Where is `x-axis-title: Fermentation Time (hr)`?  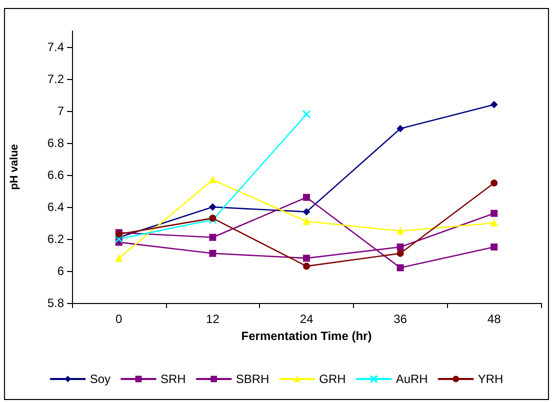 x-axis-title: Fermentation Time (hr) is located at coordinates (306, 335).